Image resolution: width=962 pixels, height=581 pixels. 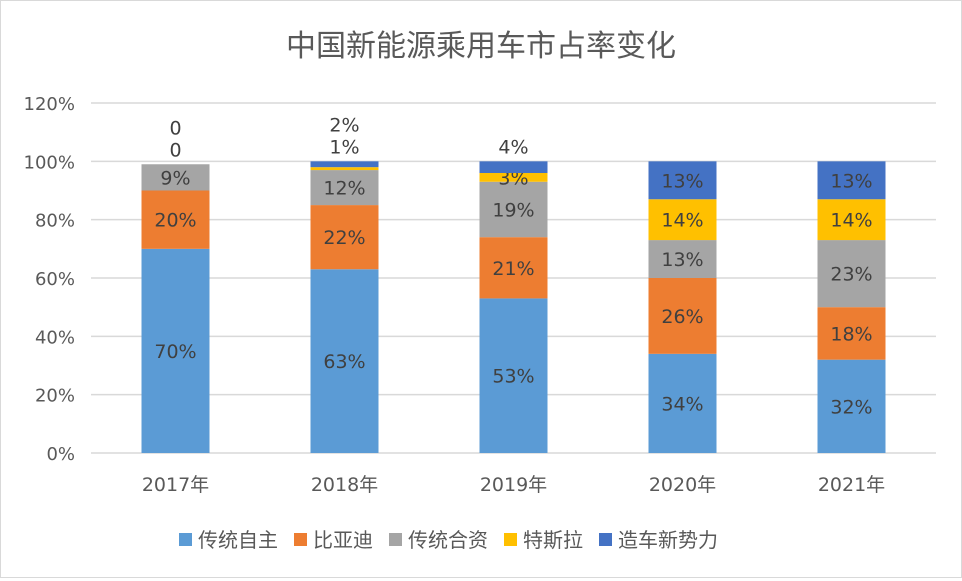 What do you see at coordinates (344, 147) in the screenshot?
I see `data-label: 1%` at bounding box center [344, 147].